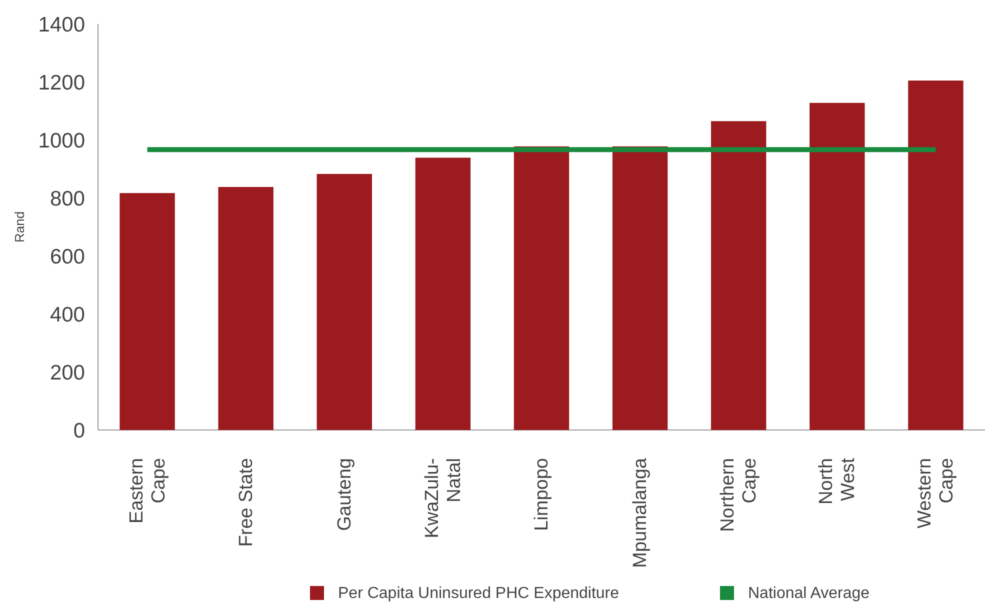 The width and height of the screenshot is (987, 610). Describe the element at coordinates (67, 372) in the screenshot. I see `y-tick-label: 200` at that location.